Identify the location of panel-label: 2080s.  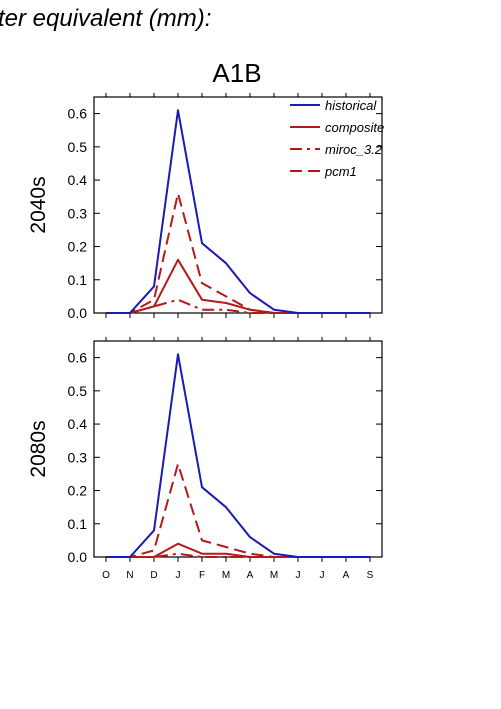
(38, 448).